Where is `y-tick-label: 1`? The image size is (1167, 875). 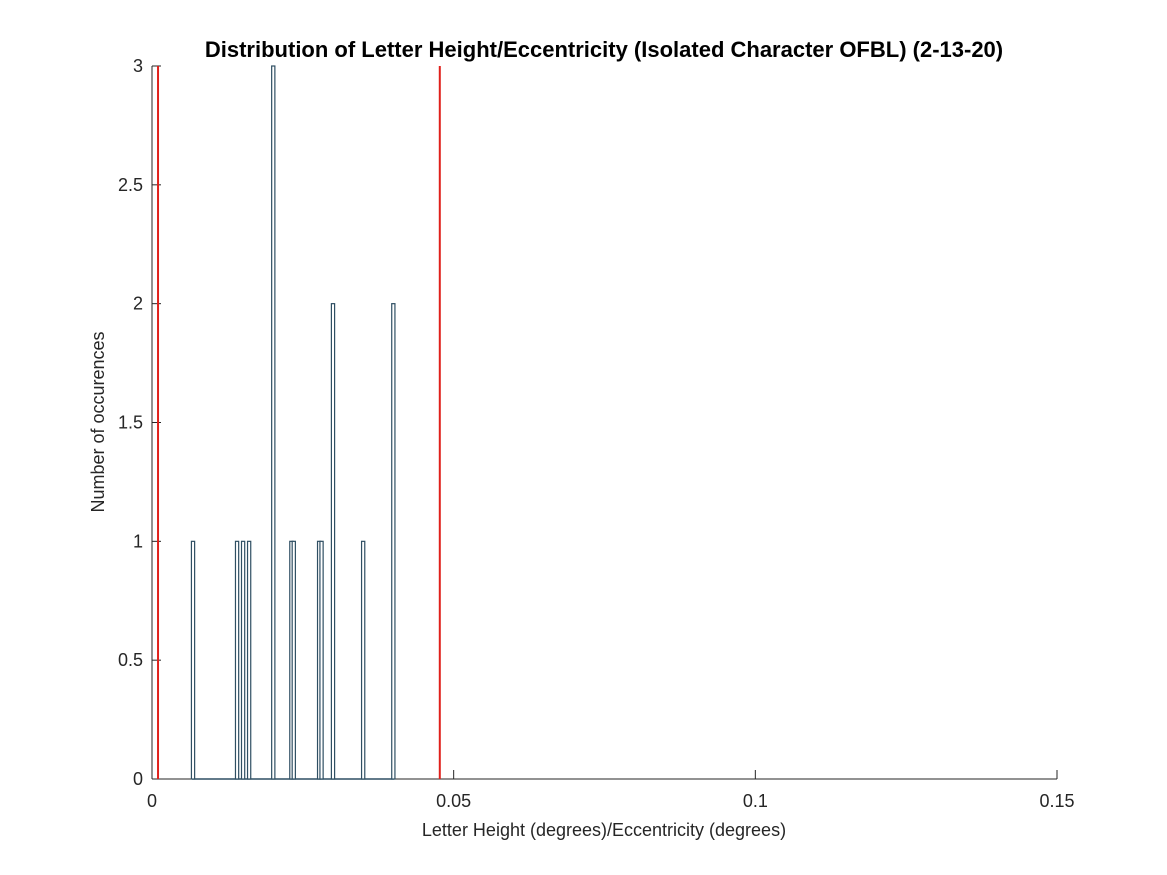 y-tick-label: 1 is located at coordinates (138, 541).